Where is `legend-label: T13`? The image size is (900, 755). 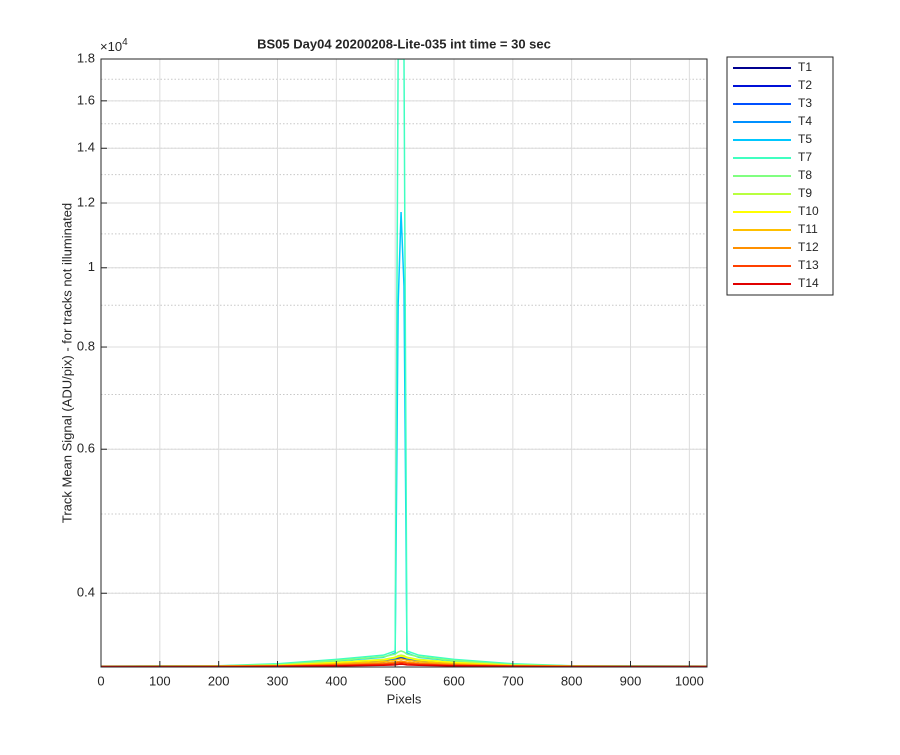
legend-label: T13 is located at coordinates (808, 265).